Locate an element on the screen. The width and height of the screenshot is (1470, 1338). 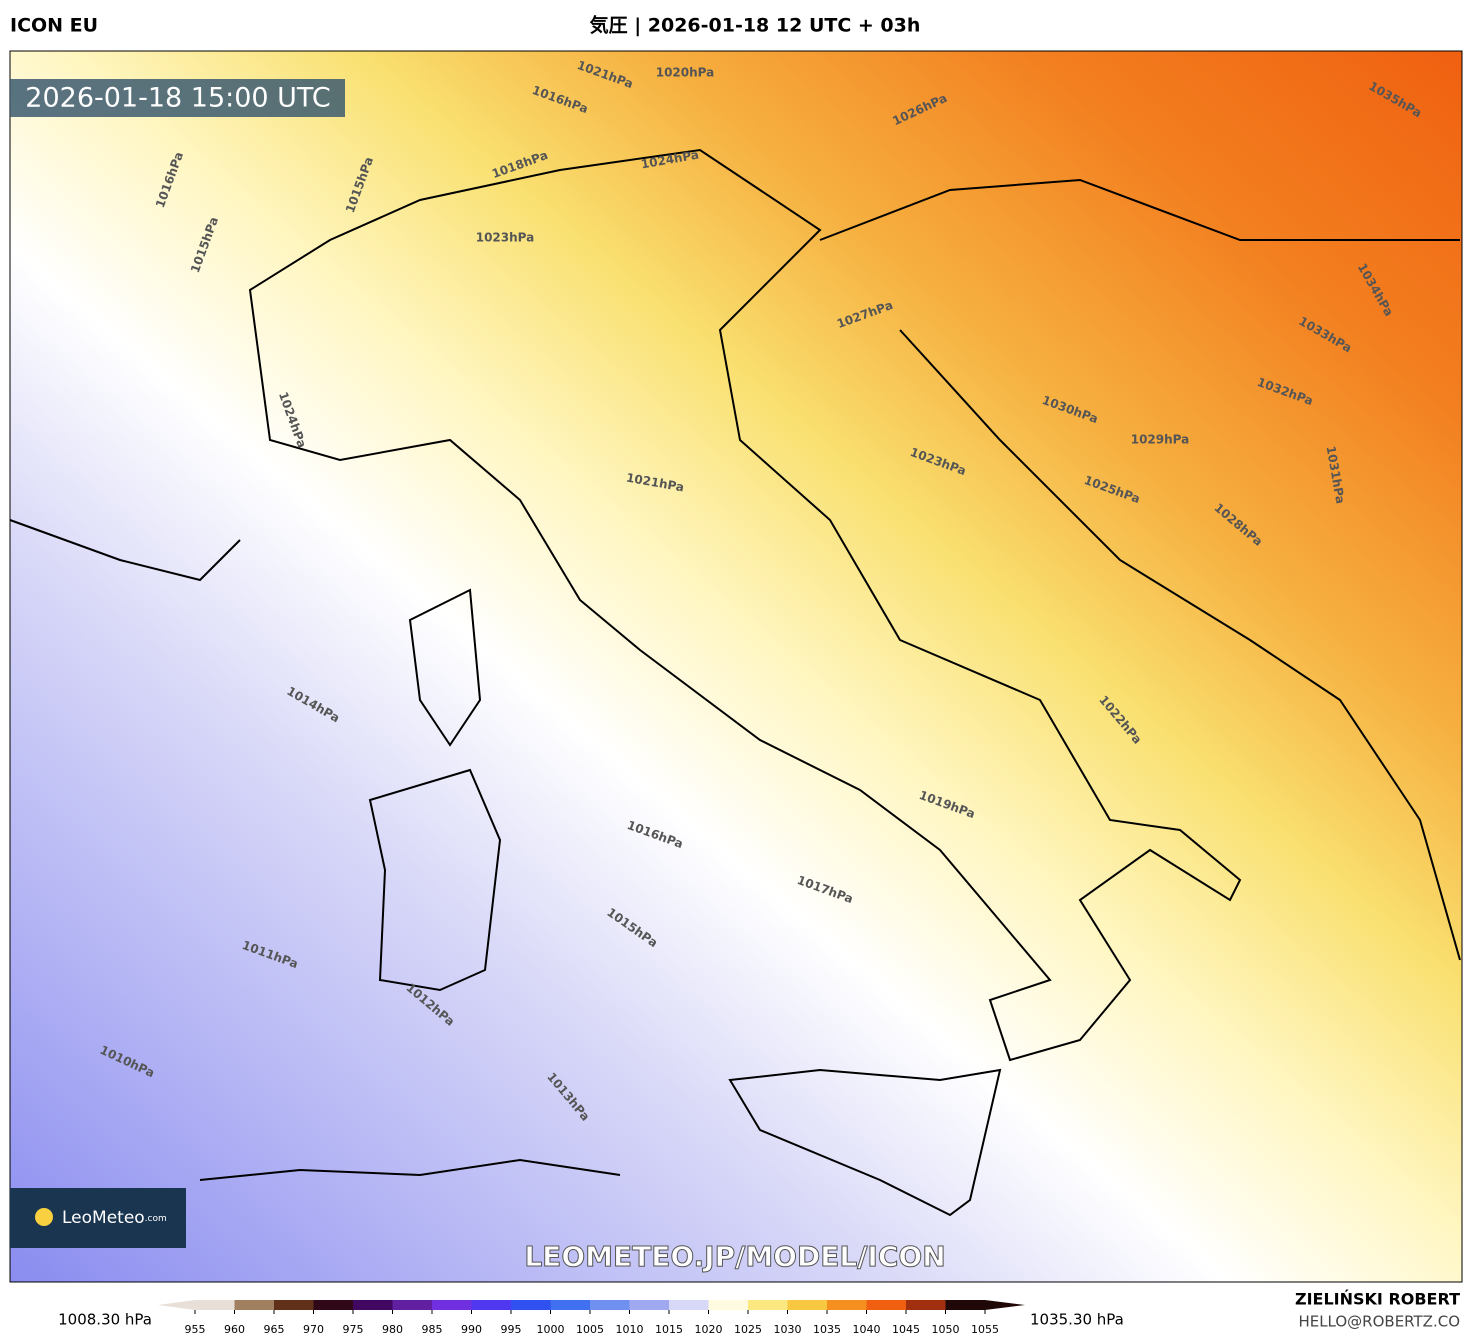
colorbar-tick-label: 1040 is located at coordinates (867, 1329).